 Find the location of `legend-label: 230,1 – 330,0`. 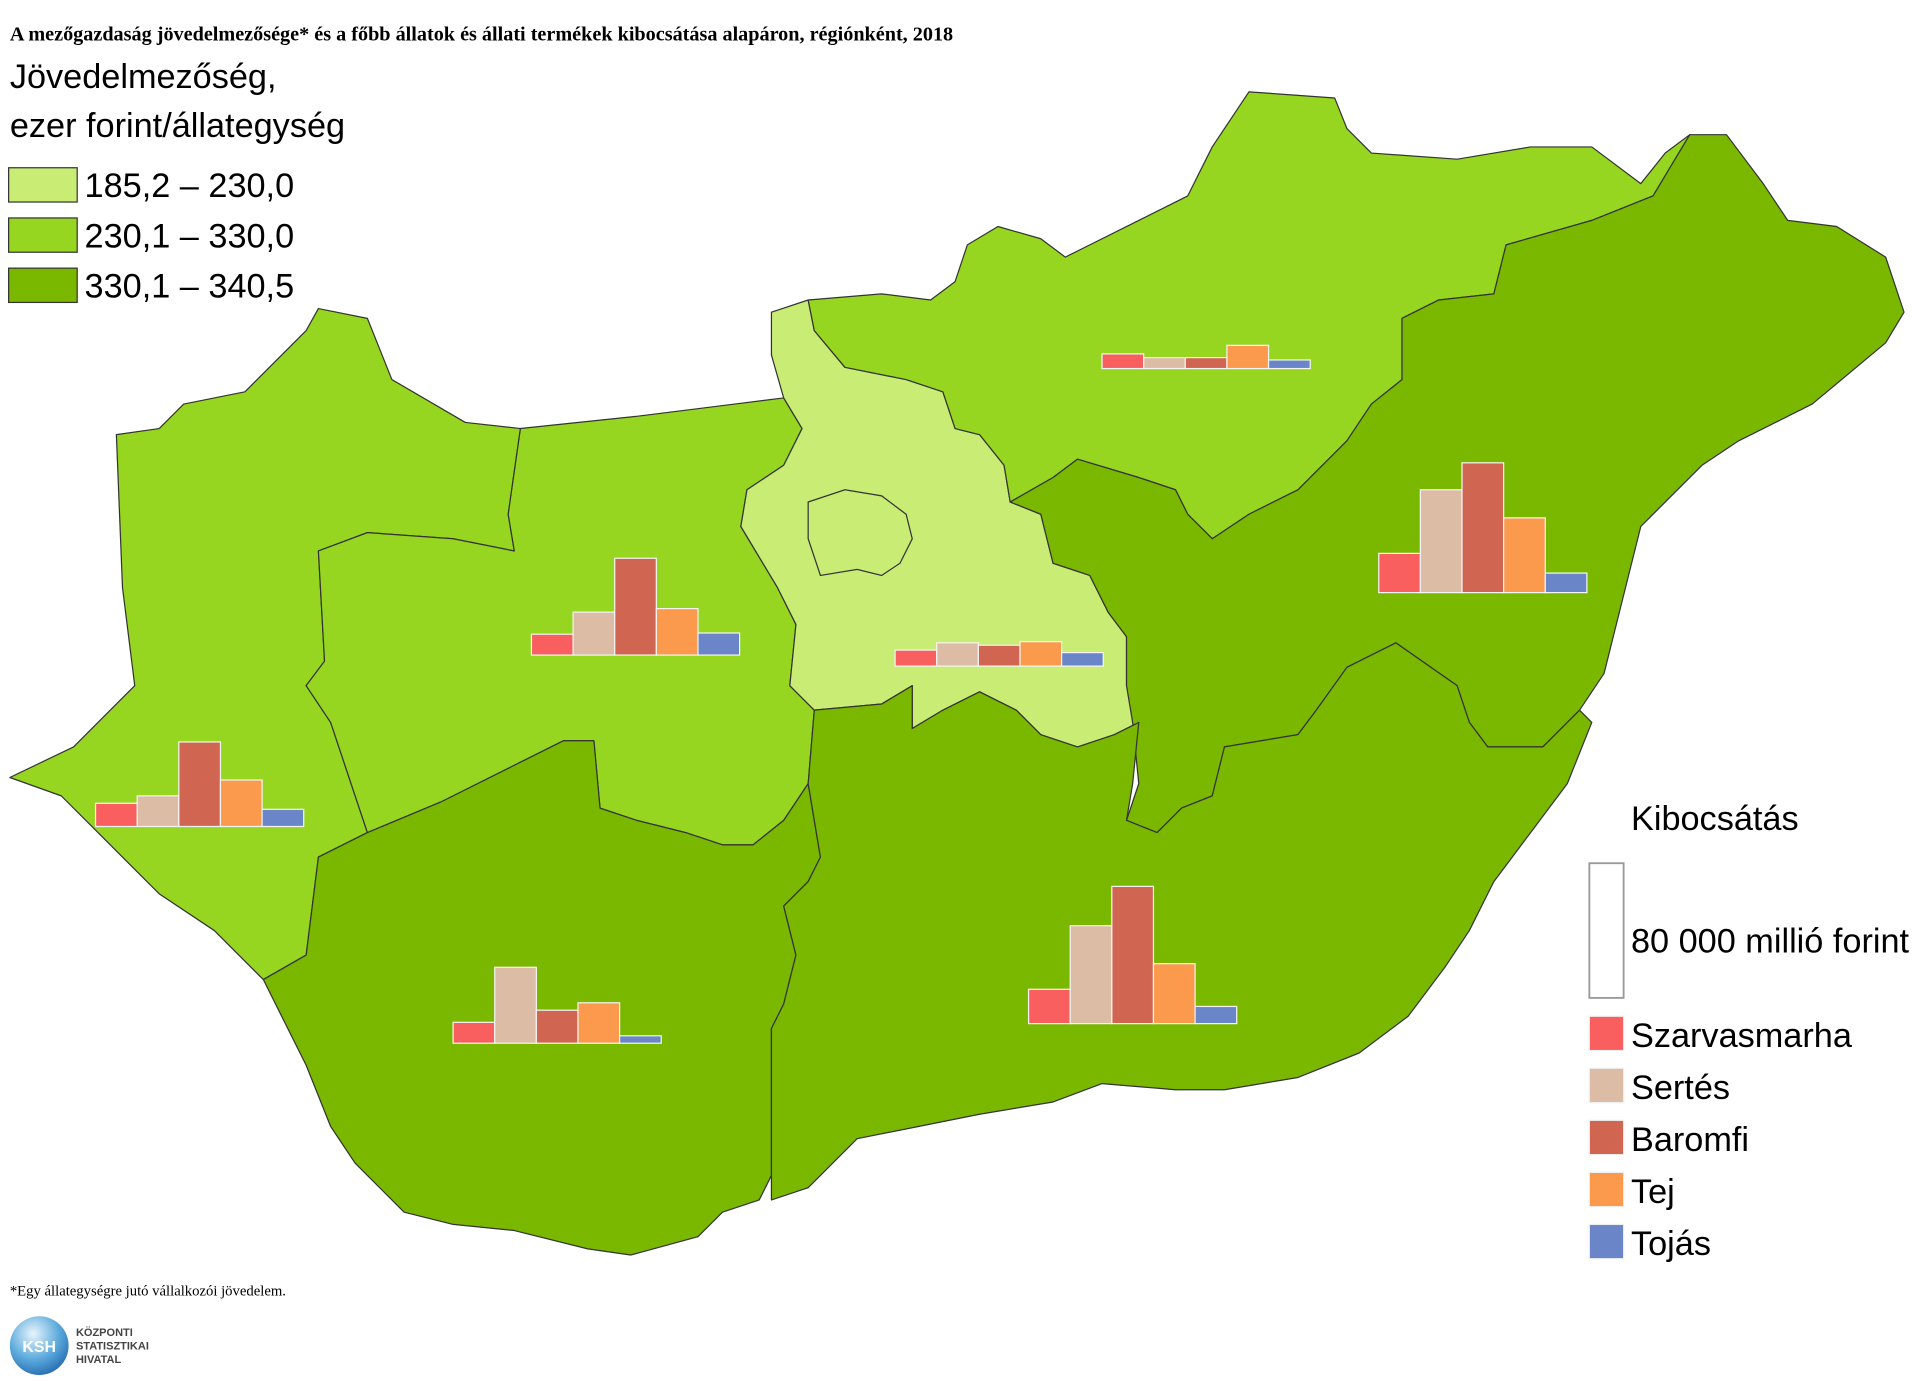

legend-label: 230,1 – 330,0 is located at coordinates (190, 236).